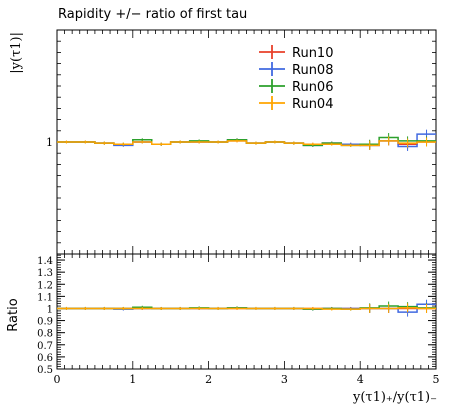  I want to click on x-tick-label: 0, so click(57, 379).